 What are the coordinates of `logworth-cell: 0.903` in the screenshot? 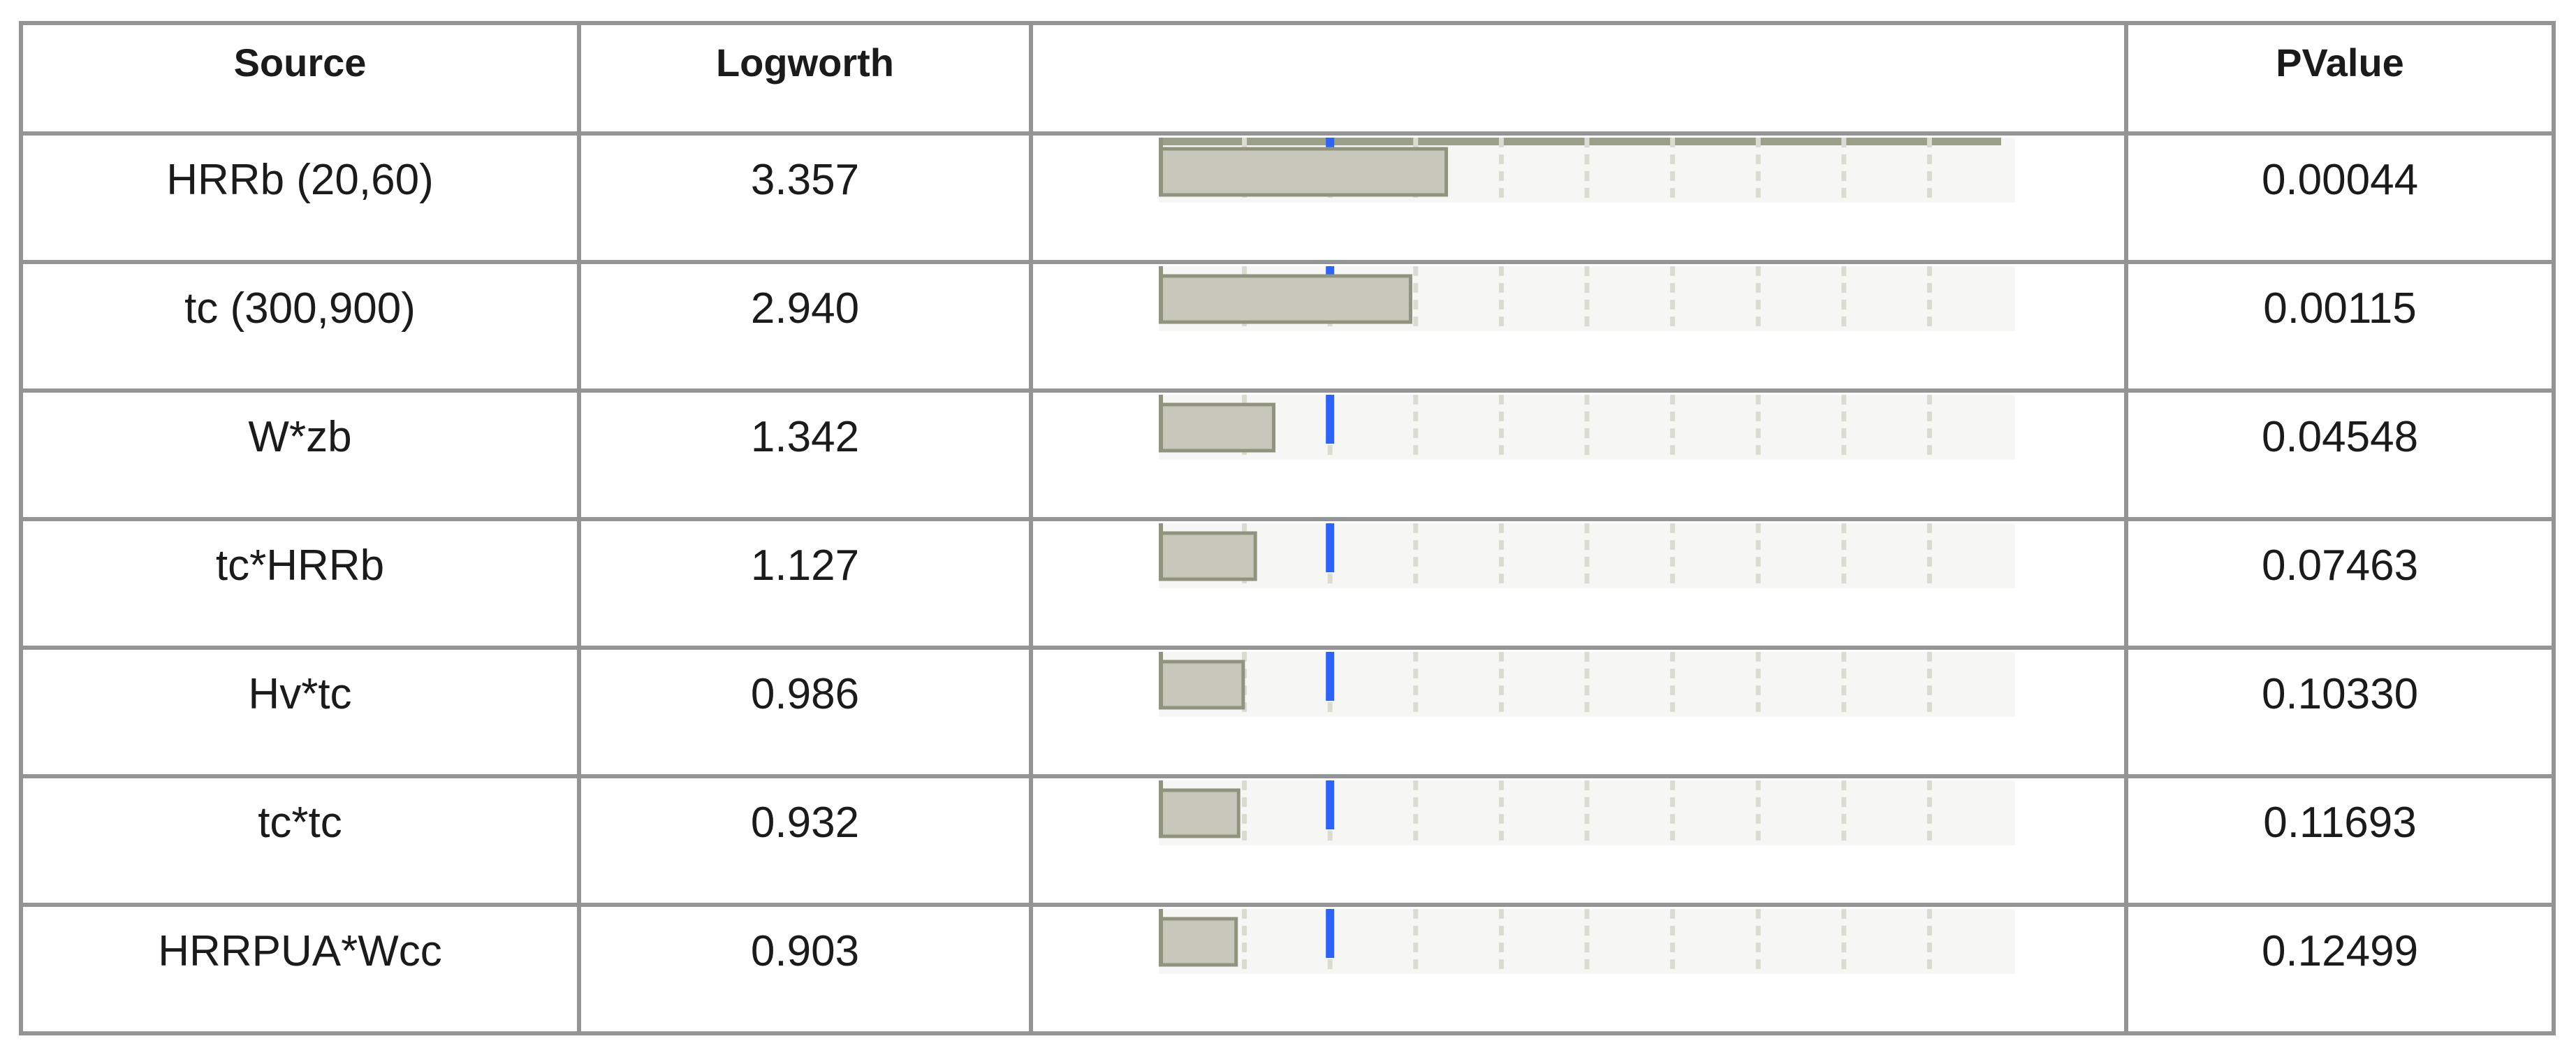 It's located at (805, 969).